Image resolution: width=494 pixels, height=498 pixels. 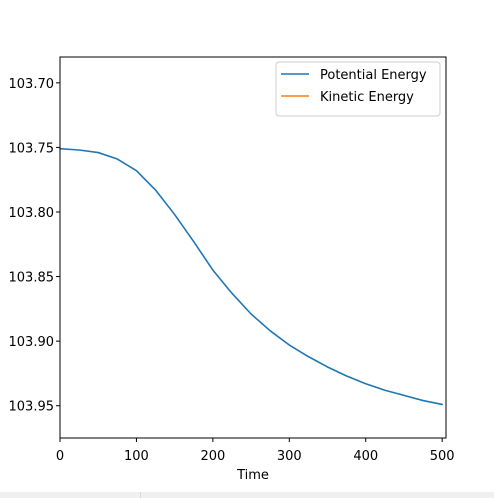 What do you see at coordinates (442, 456) in the screenshot?
I see `x-tick-label: 500` at bounding box center [442, 456].